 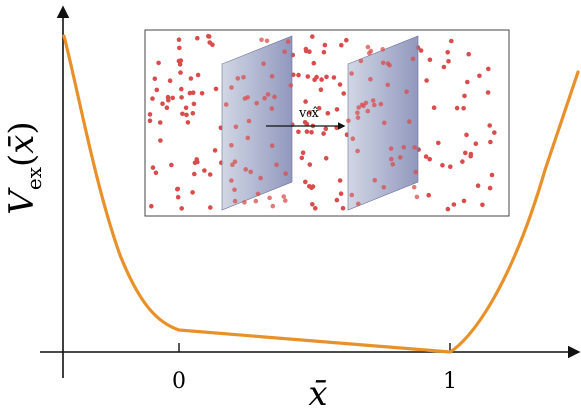 I want to click on tick-label-1: 1, so click(x=450, y=381).